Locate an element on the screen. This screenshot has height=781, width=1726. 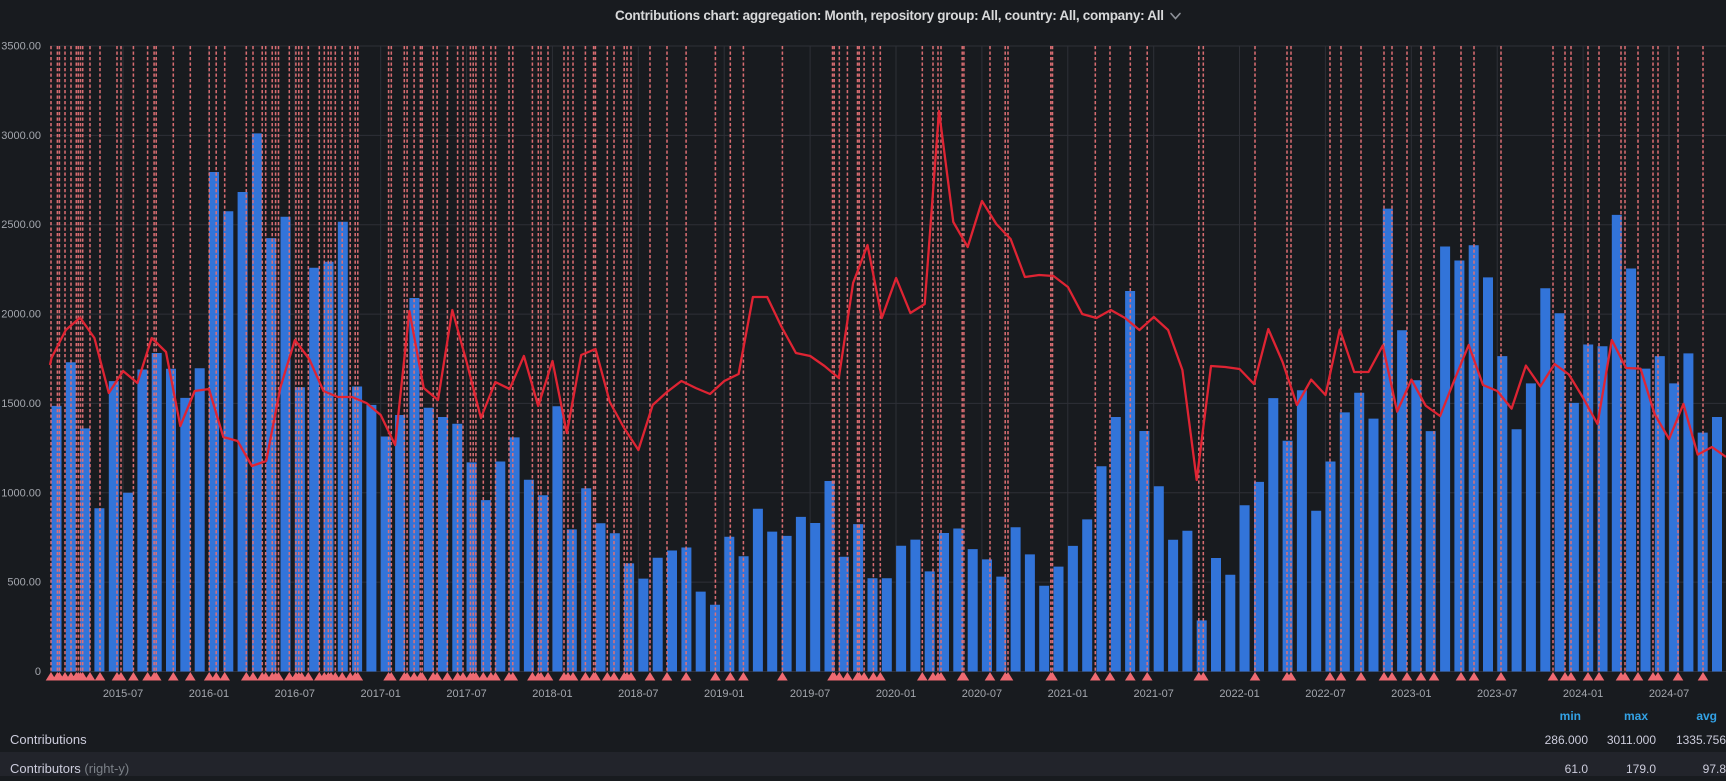
svg-text: 2023-01 is located at coordinates (1411, 694).